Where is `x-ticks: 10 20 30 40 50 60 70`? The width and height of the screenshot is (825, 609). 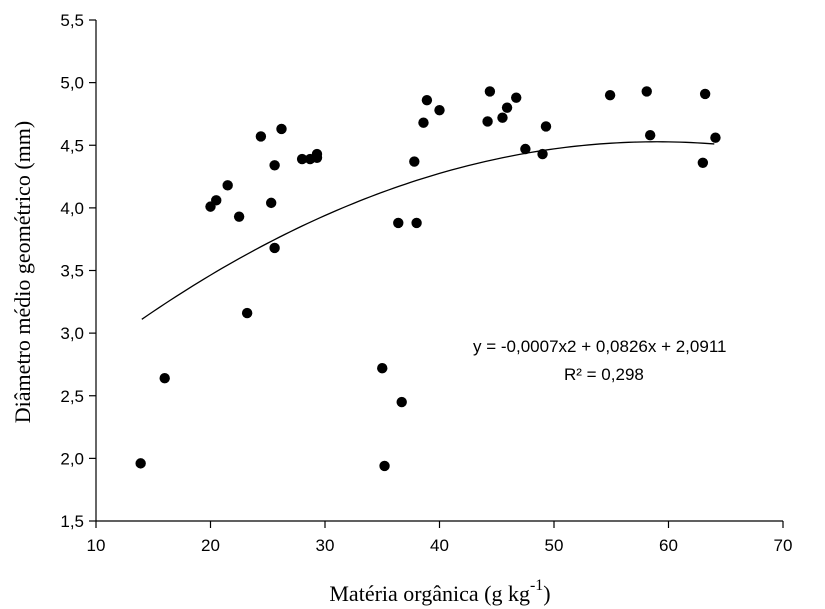 x-ticks: 10 20 30 40 50 60 70 is located at coordinates (440, 538).